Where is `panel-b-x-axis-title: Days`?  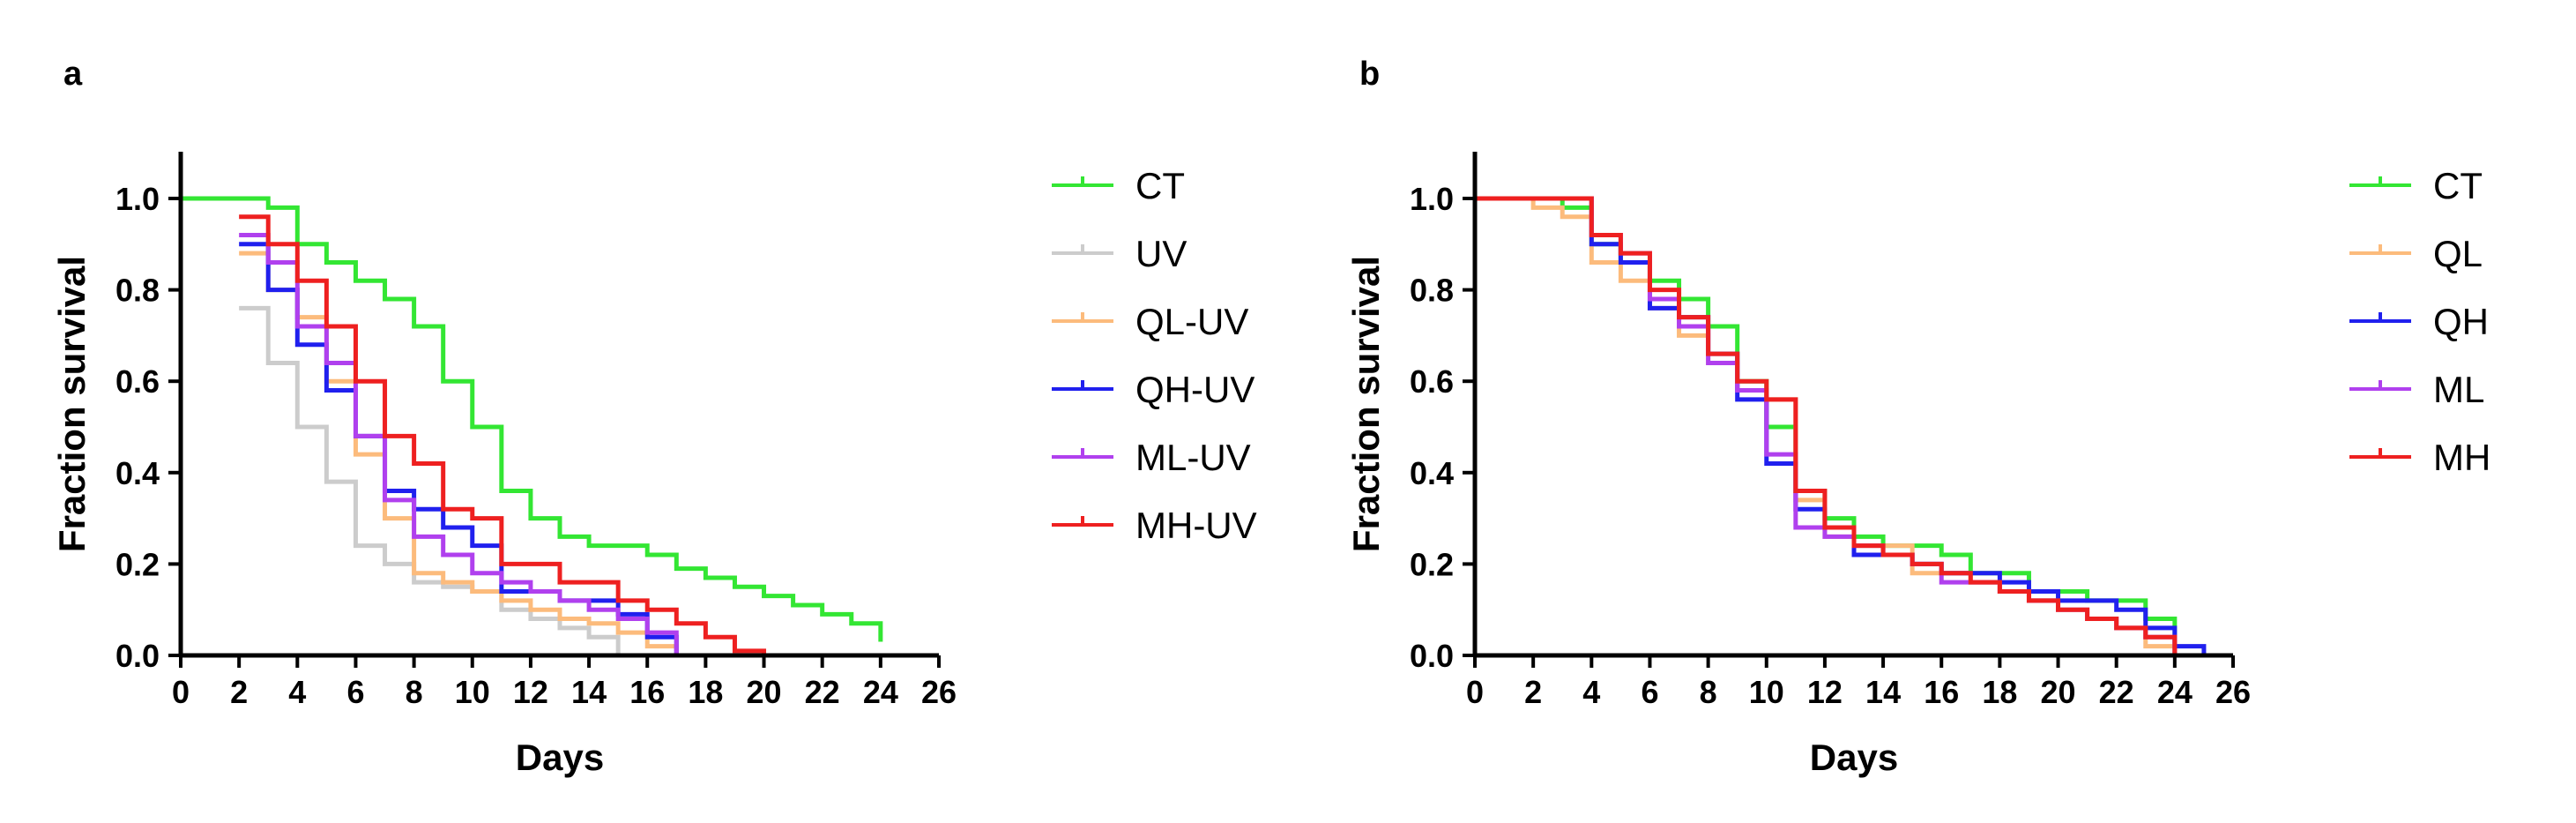 panel-b-x-axis-title: Days is located at coordinates (1854, 758).